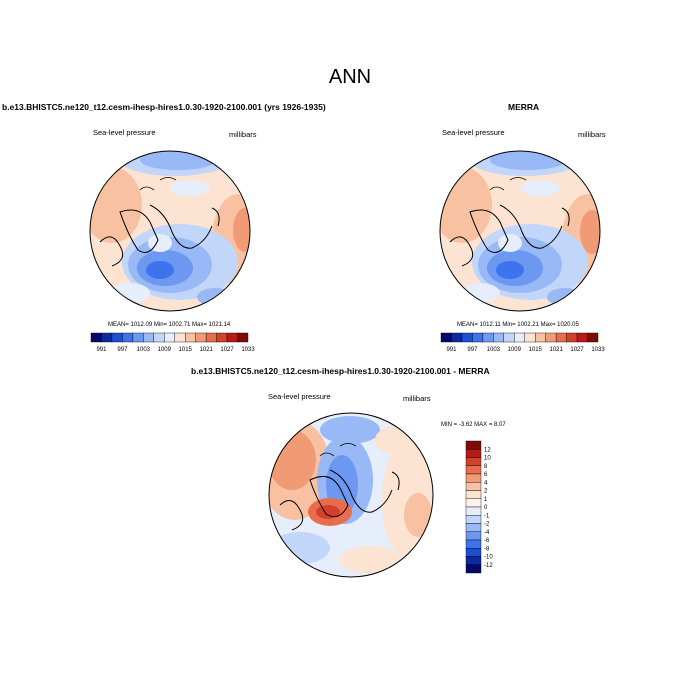 This screenshot has height=700, width=700. What do you see at coordinates (515, 350) in the screenshot?
I see `panel2-colorbar-tick-label: 1009` at bounding box center [515, 350].